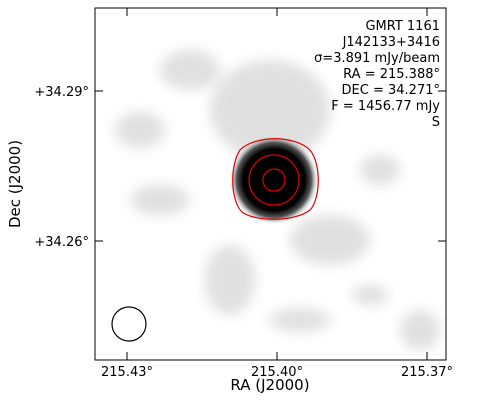 This screenshot has width=500, height=400. What do you see at coordinates (402, 26) in the screenshot?
I see `annotation: GMRT 1161` at bounding box center [402, 26].